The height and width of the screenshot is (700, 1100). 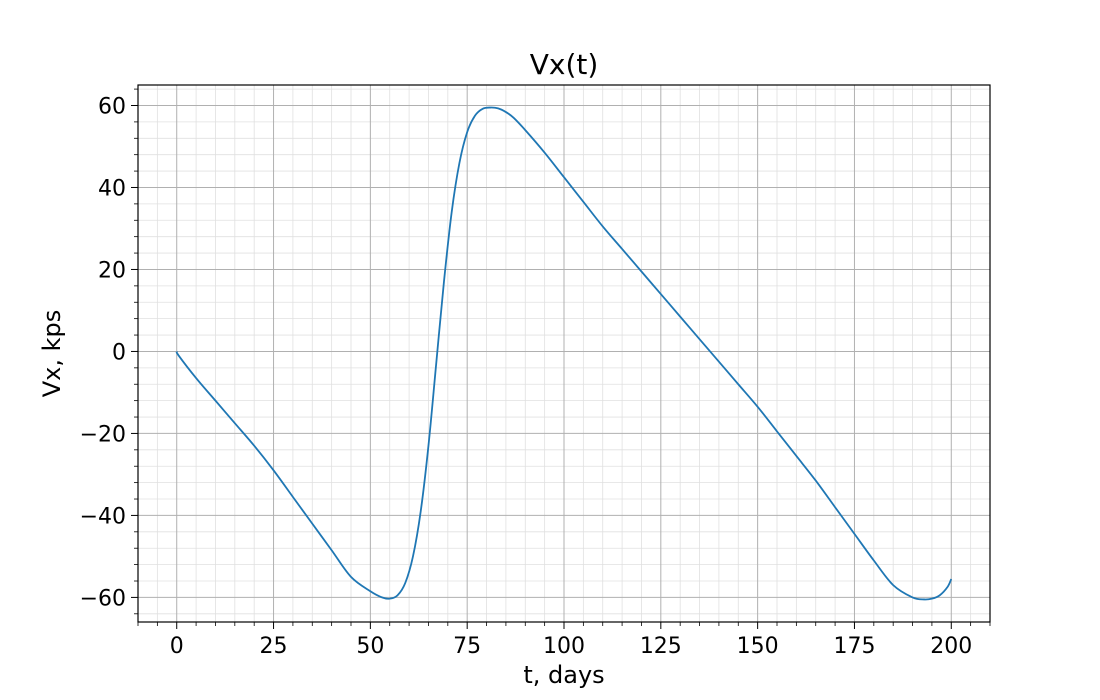 What do you see at coordinates (103, 516) in the screenshot?
I see `y-tick-label: −40` at bounding box center [103, 516].